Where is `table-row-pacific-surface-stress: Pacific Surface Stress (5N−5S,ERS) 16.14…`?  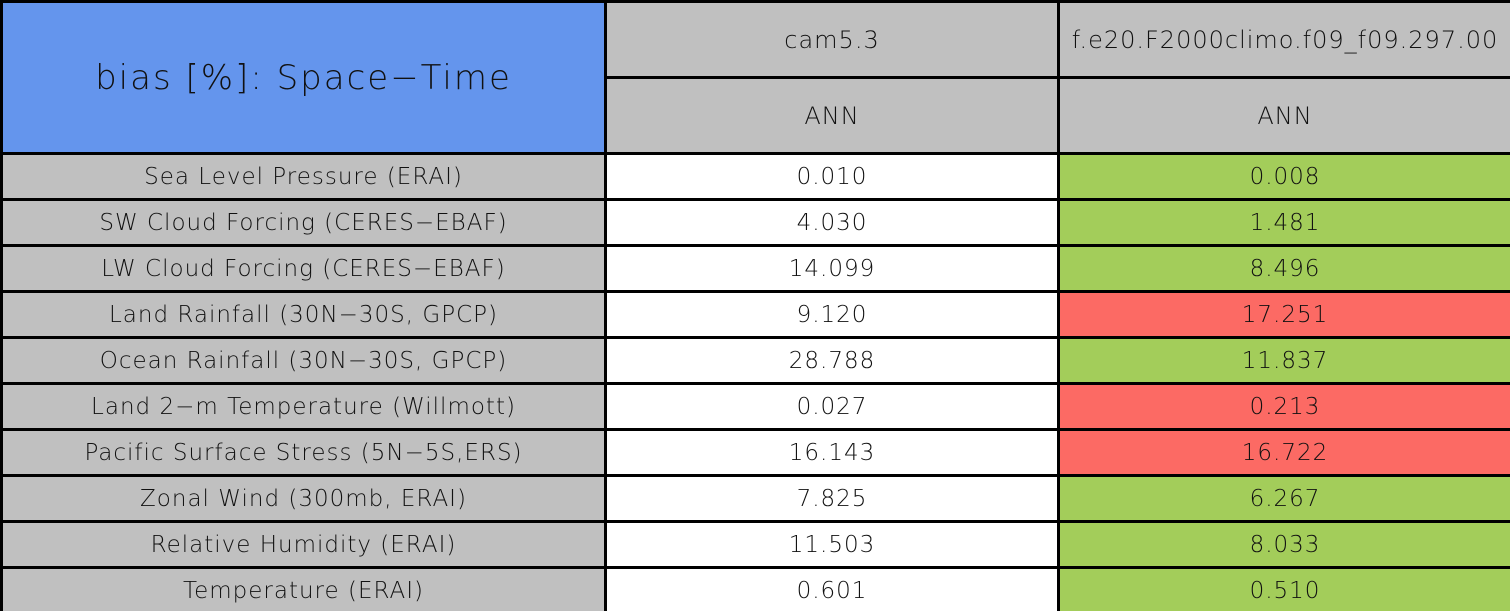
table-row-pacific-surface-stress: Pacific Surface Stress (5N−5S,ERS) 16.14… is located at coordinates (755, 452).